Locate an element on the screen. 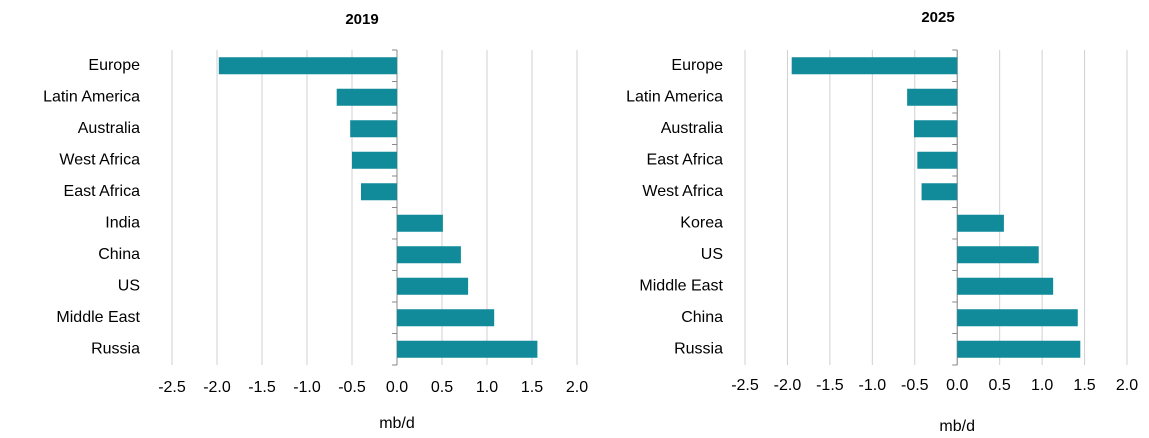 This screenshot has height=438, width=1149. chart-title: 2025 is located at coordinates (937, 17).